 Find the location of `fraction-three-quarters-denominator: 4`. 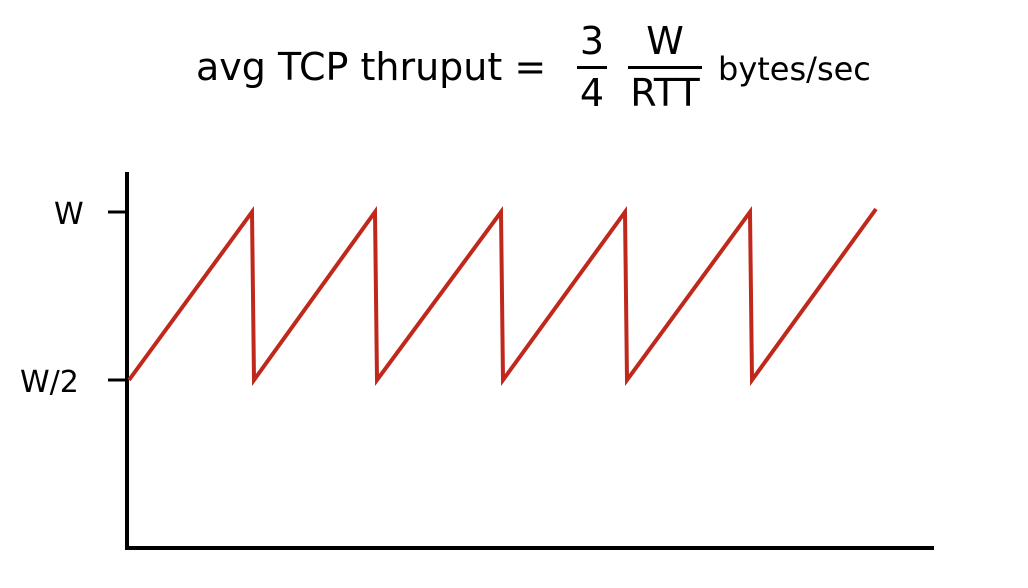

fraction-three-quarters-denominator: 4 is located at coordinates (592, 93).